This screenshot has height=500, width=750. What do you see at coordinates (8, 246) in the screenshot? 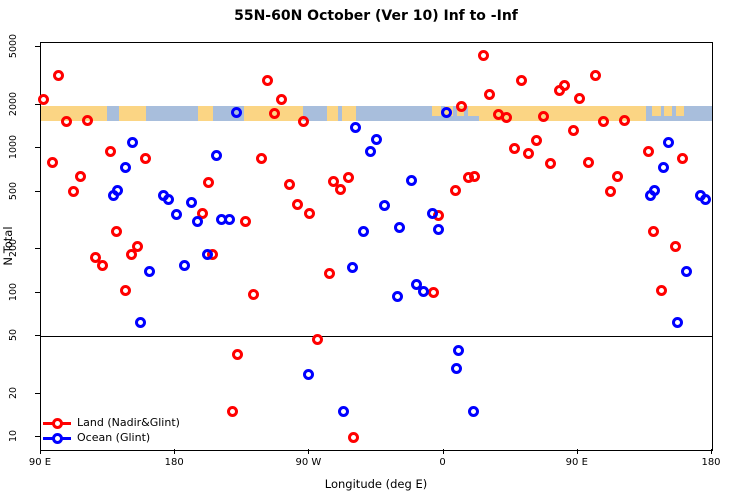
I see `y-axis-label: N Total` at bounding box center [8, 246].